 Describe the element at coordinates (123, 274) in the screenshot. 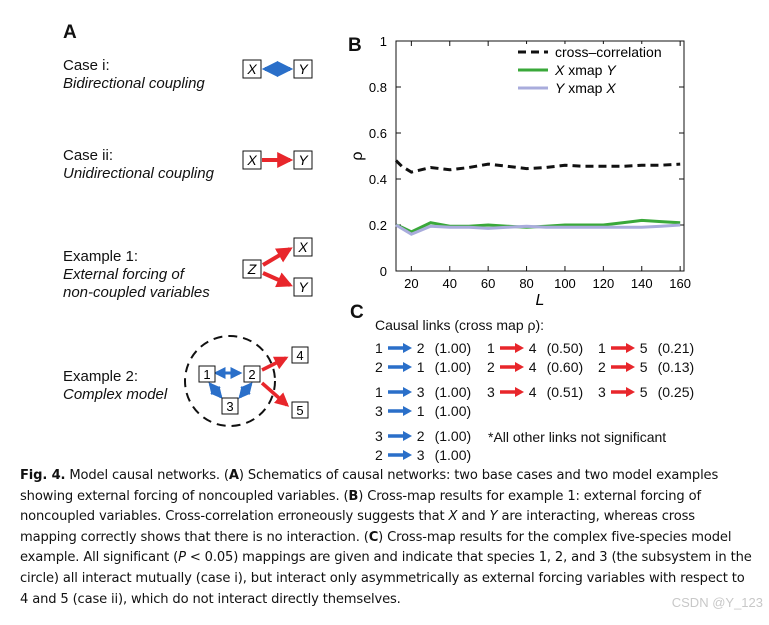

I see `example1-subtitle-1: External forcing of` at that location.